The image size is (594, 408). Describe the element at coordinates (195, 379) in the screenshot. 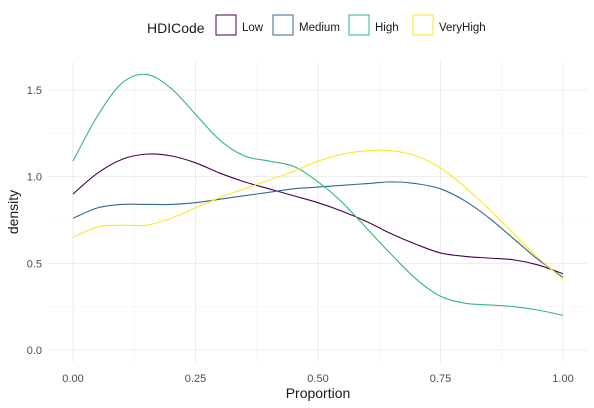

I see `x-tick-label: 0.25` at that location.